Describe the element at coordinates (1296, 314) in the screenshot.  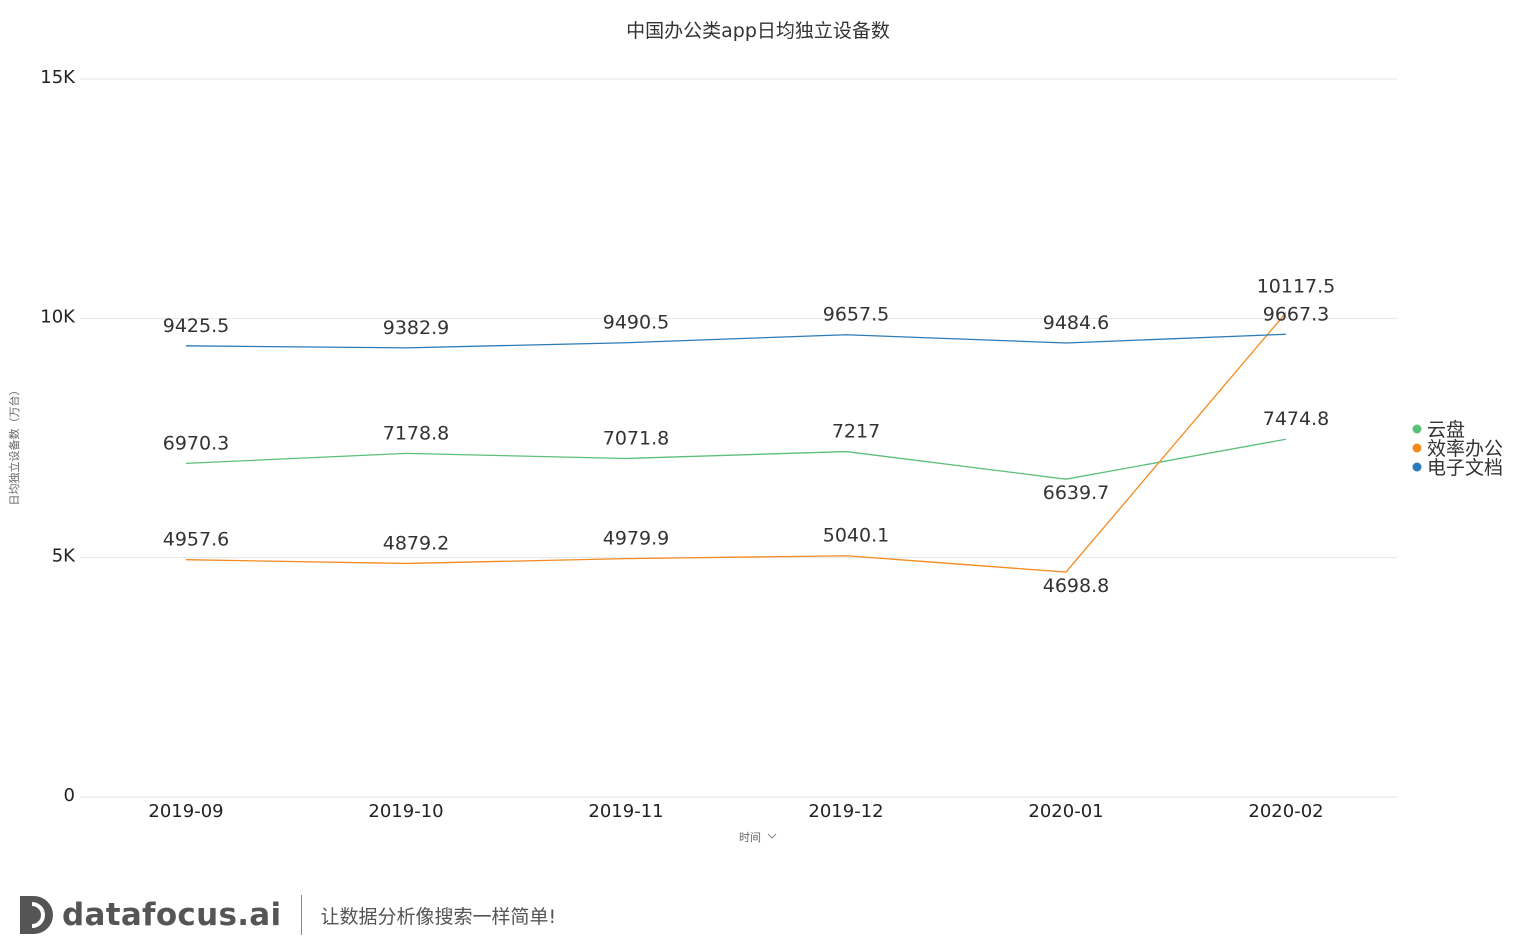
I see `data-label: 9667.3` at that location.